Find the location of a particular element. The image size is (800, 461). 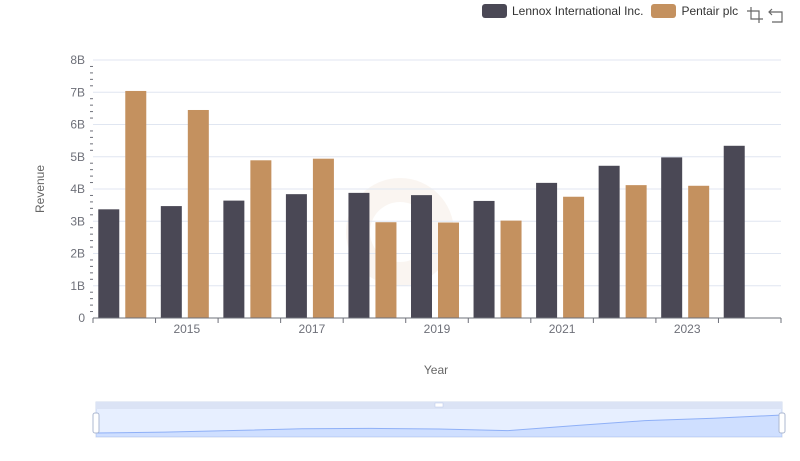

zoom-preview-area is located at coordinates (439, 426).